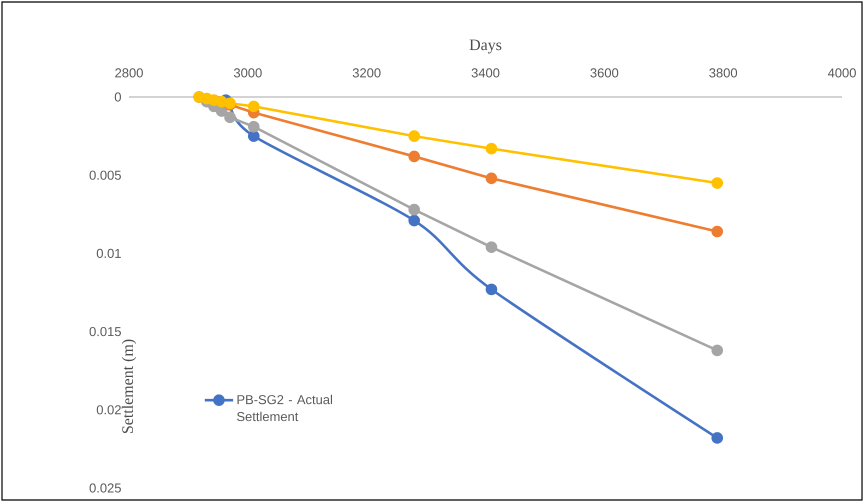 The width and height of the screenshot is (864, 502). I want to click on x-axis-title: Days, so click(486, 47).